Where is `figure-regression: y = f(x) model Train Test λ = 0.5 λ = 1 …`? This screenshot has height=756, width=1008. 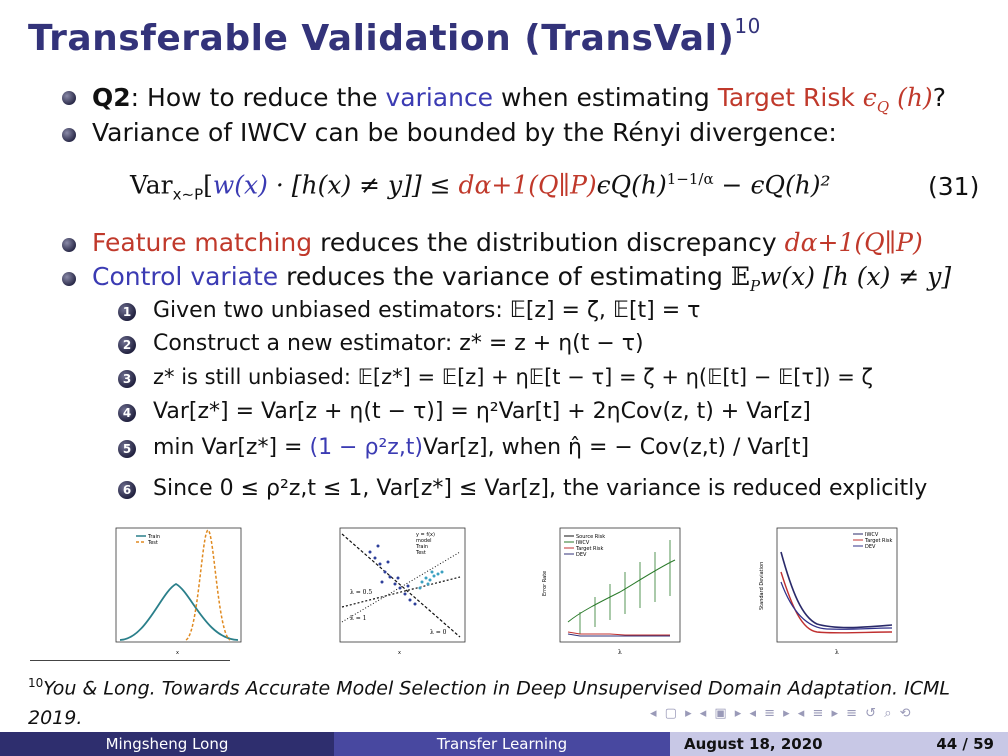
figure-regression: y = f(x) model Train Test λ = 0.5 λ = 1 … is located at coordinates (402, 591).